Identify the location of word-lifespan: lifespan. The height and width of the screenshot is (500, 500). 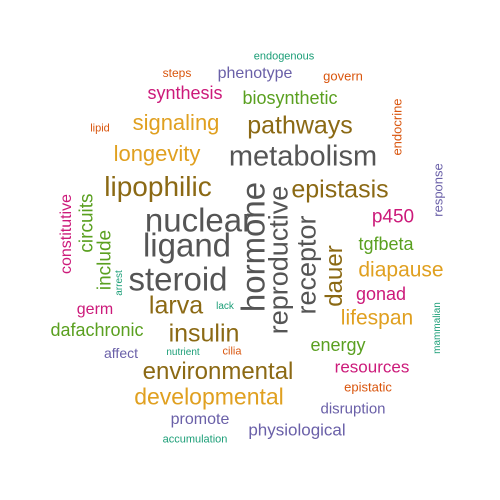
(377, 318).